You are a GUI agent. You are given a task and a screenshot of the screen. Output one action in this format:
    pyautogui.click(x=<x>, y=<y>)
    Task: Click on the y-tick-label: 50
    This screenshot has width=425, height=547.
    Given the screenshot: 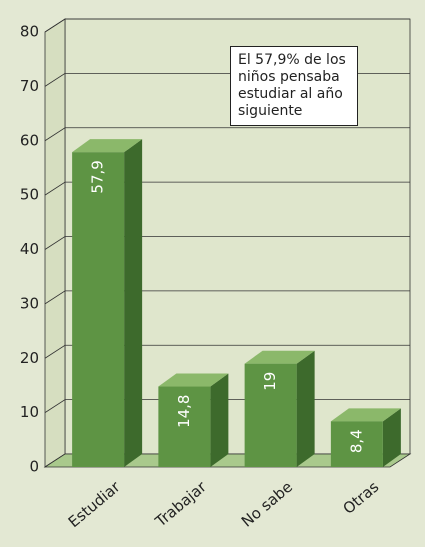 What is the action you would take?
    pyautogui.click(x=29, y=195)
    